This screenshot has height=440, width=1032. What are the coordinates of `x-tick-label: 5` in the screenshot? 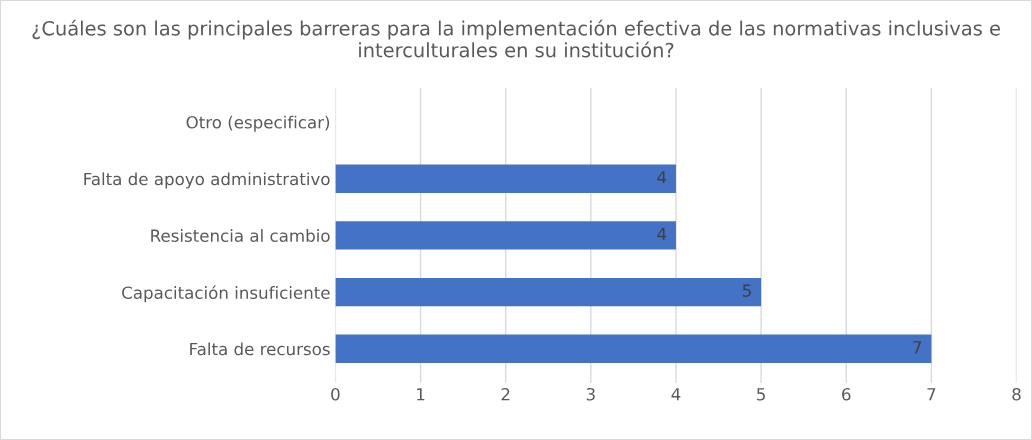 It's located at (761, 394).